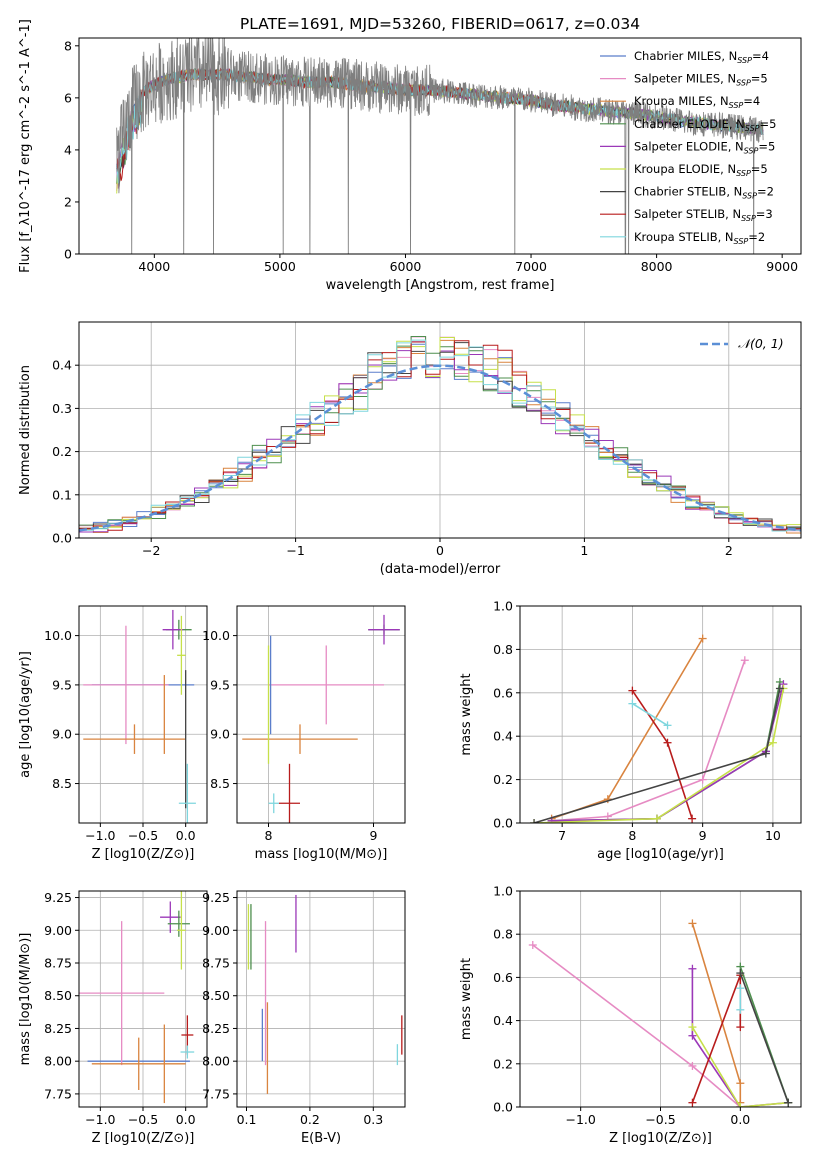 Image resolution: width=819 pixels, height=1170 pixels. What do you see at coordinates (186, 835) in the screenshot?
I see `x-tick-label: 0.0` at bounding box center [186, 835].